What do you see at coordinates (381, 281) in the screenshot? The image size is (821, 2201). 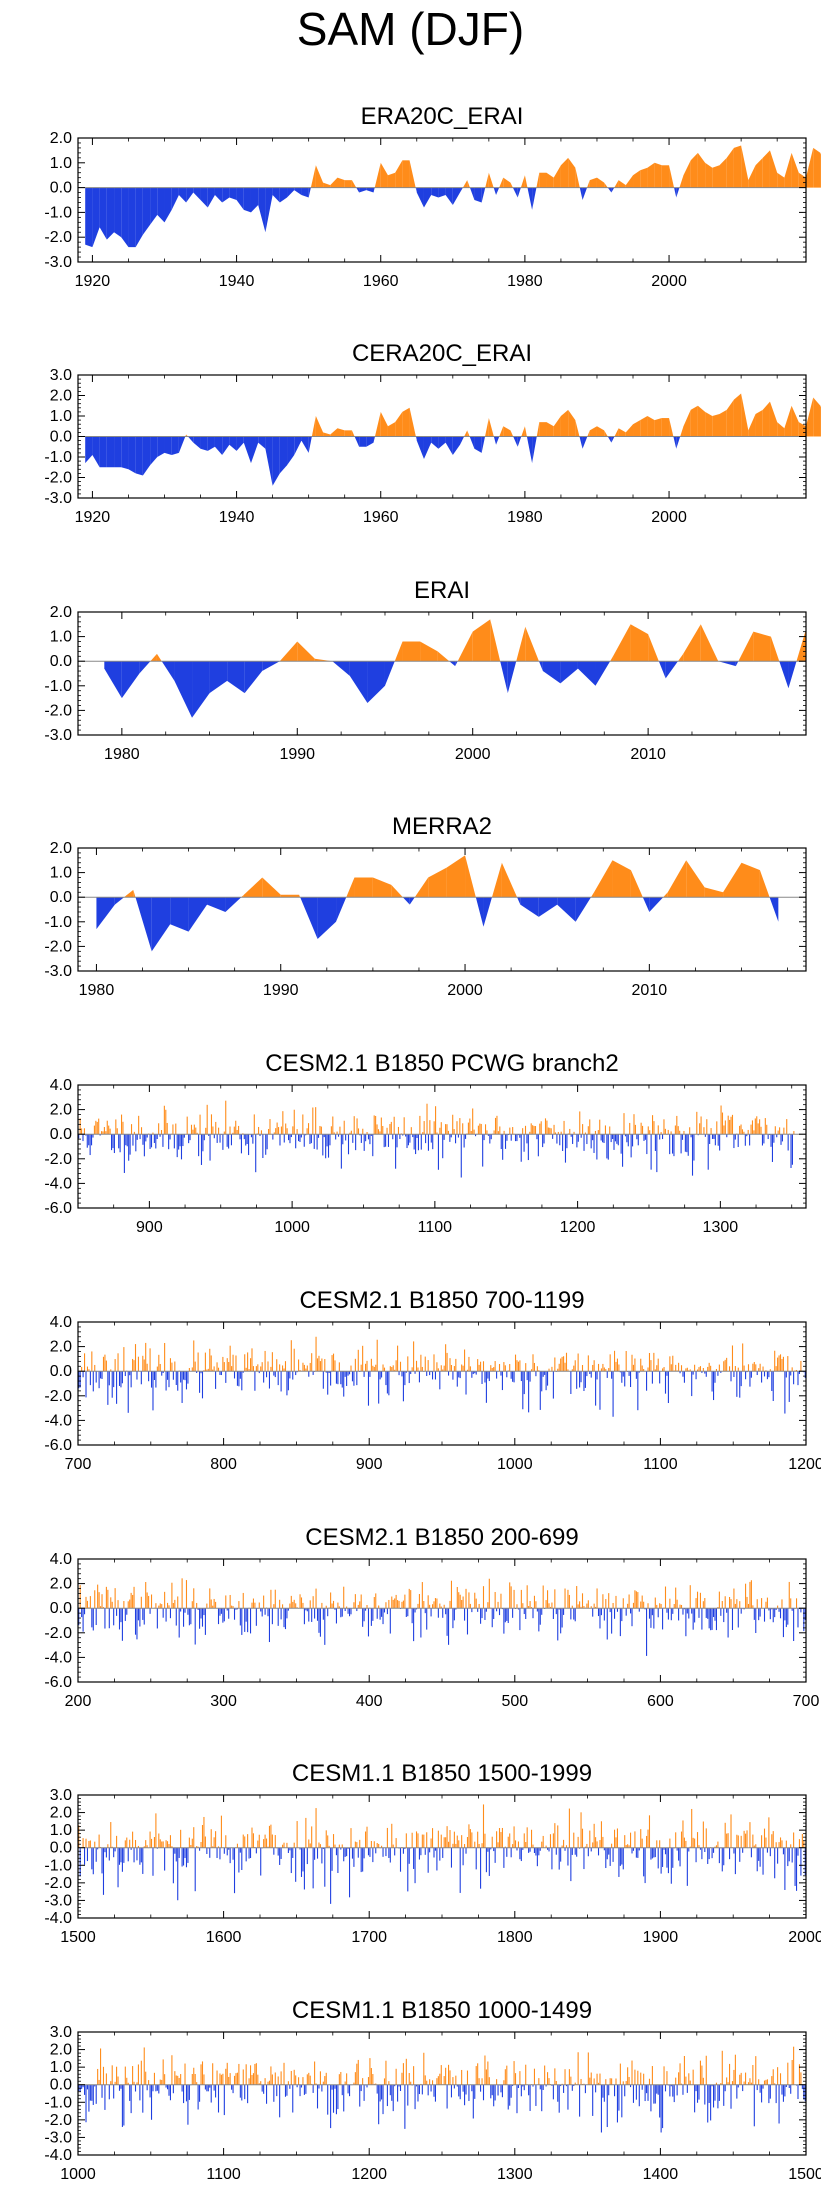 I see `x-tick-label: 1960` at bounding box center [381, 281].